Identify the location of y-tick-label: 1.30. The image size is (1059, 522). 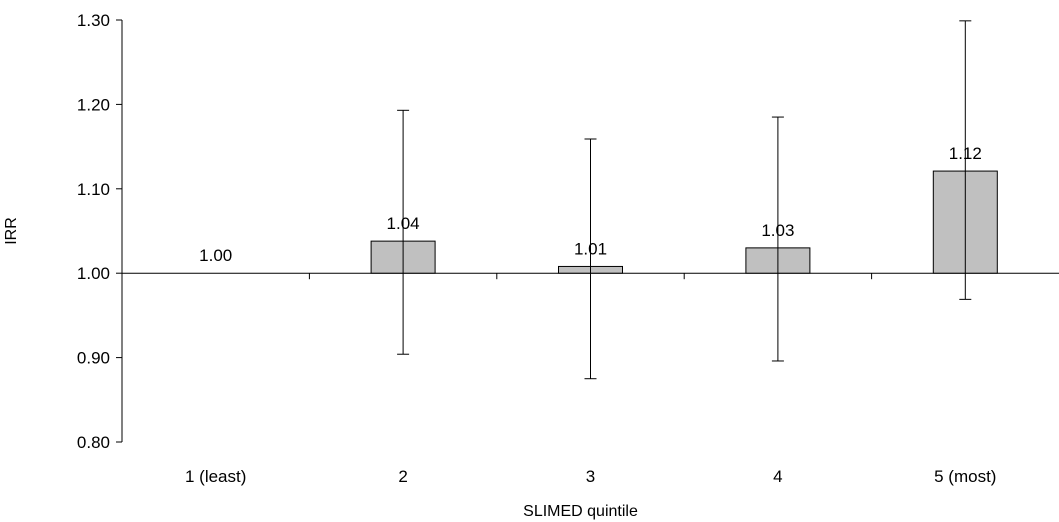
(93, 20).